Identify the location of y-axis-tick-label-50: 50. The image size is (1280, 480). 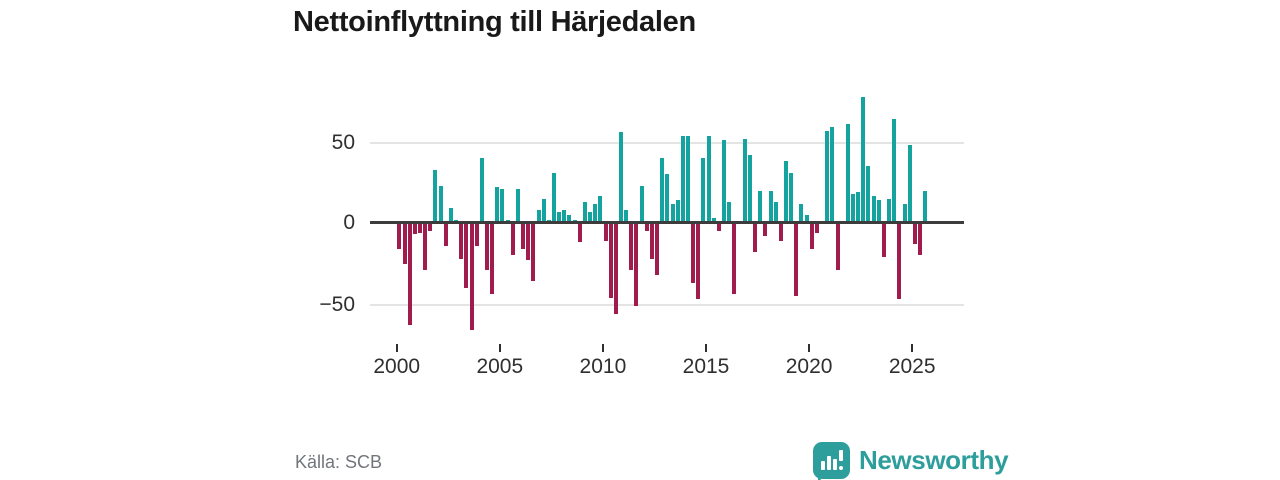
(343, 142).